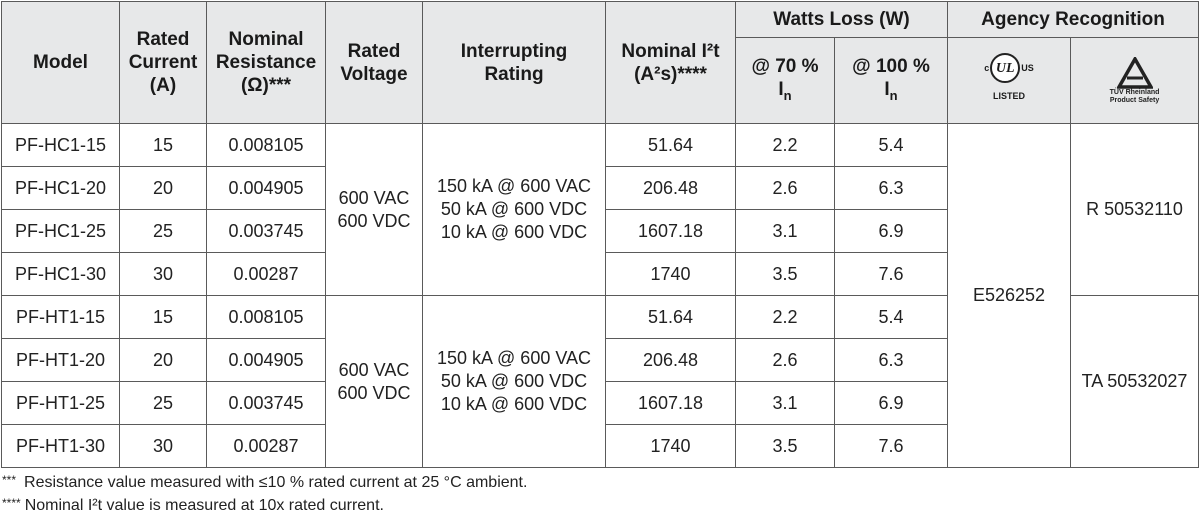 This screenshot has height=516, width=1200. I want to click on table-row: PF-HT1-30 30 0.00287 1740 3.5 7.6, so click(600, 446).